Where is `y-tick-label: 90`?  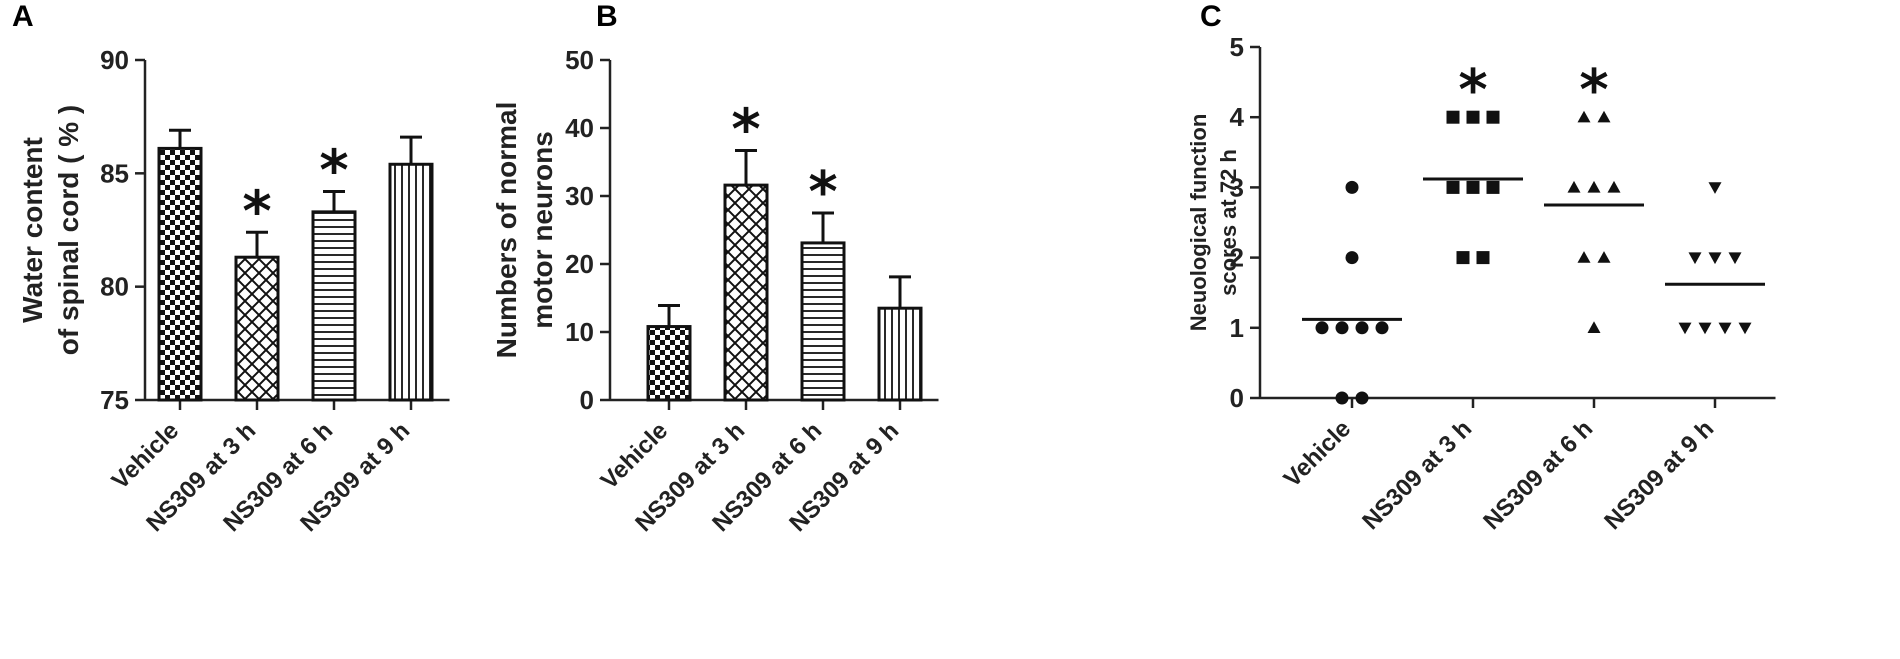 y-tick-label: 90 is located at coordinates (114, 60).